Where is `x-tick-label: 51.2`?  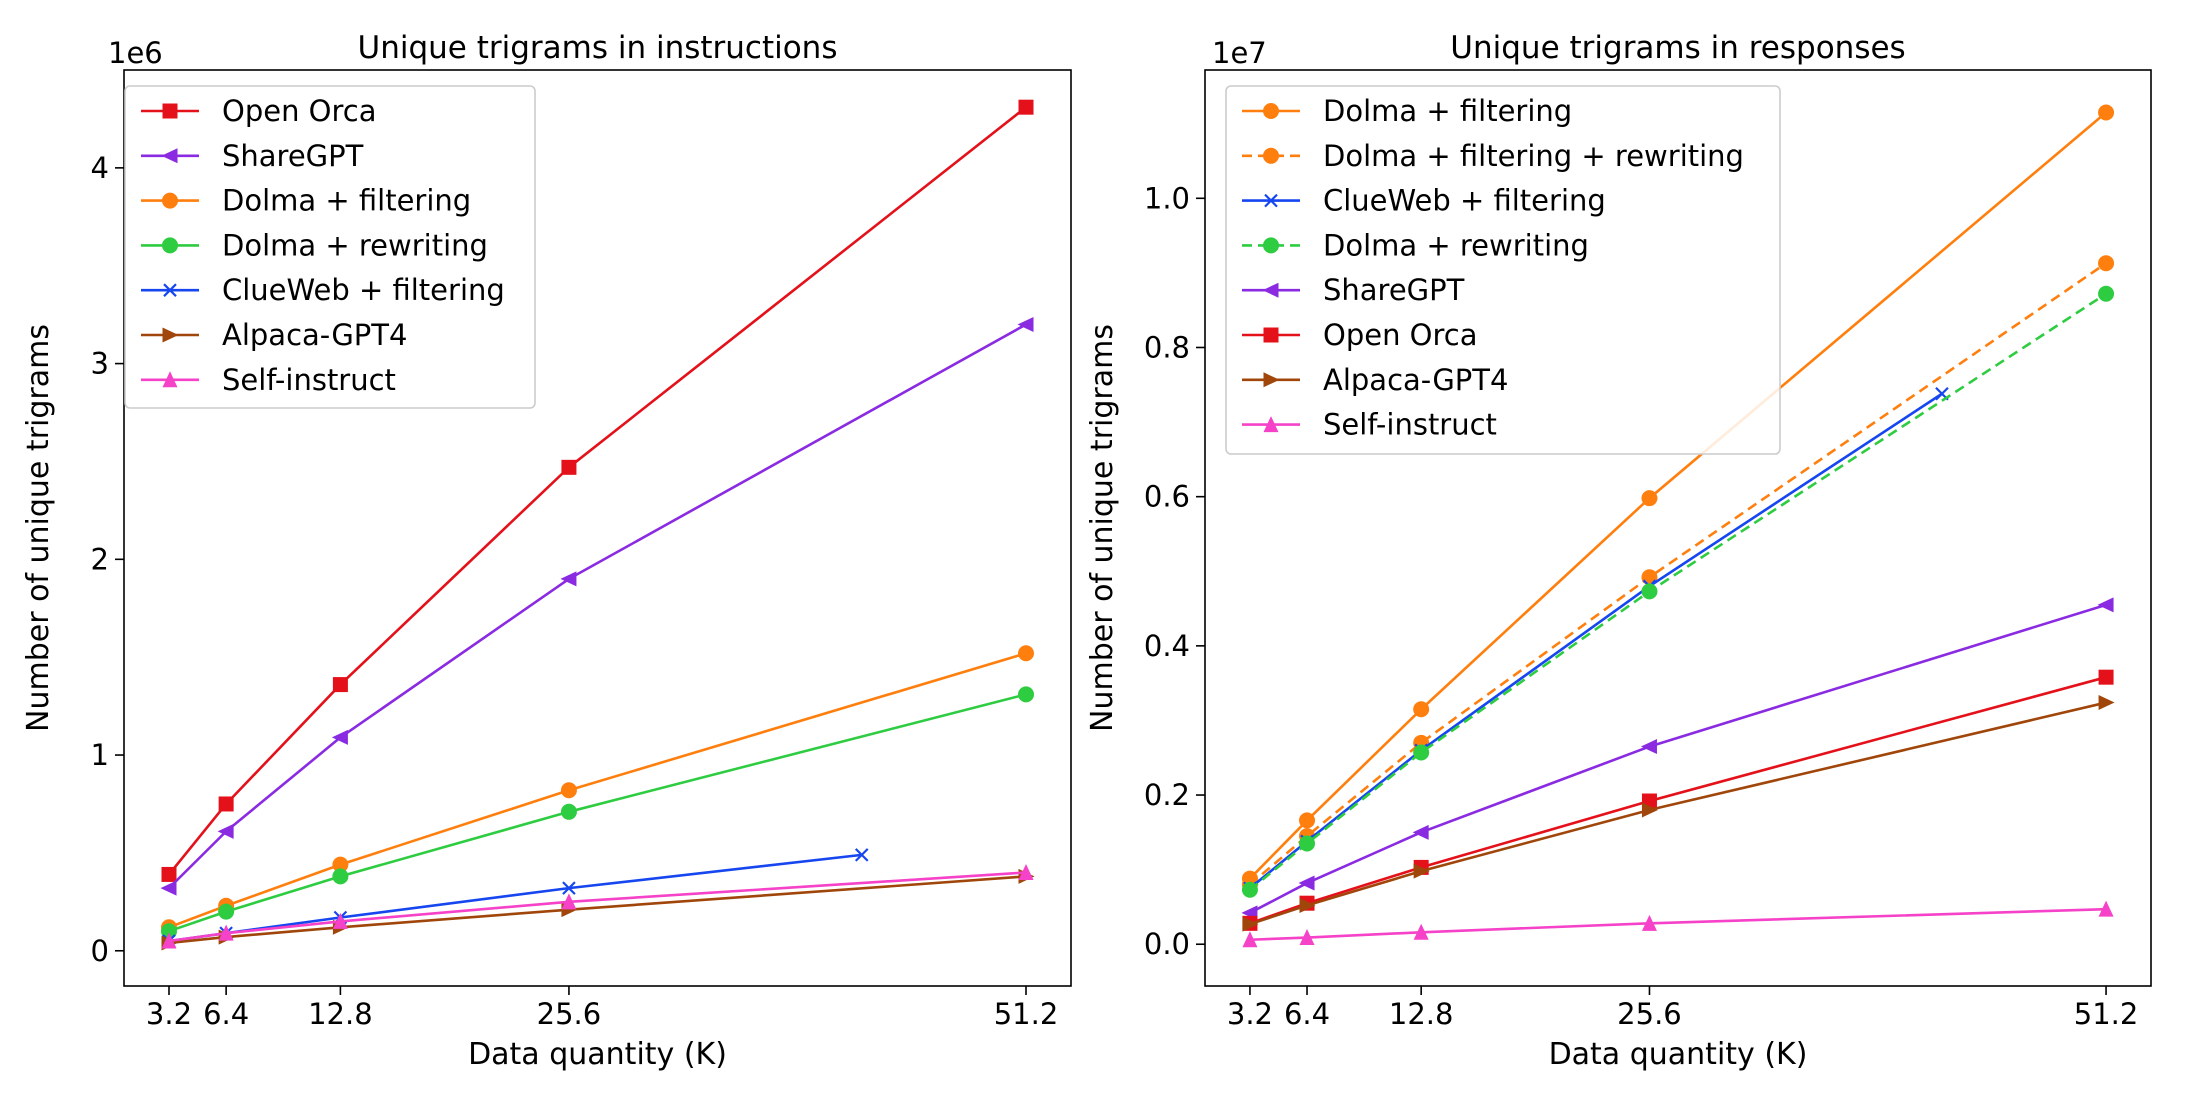
x-tick-label: 51.2 is located at coordinates (1026, 1014).